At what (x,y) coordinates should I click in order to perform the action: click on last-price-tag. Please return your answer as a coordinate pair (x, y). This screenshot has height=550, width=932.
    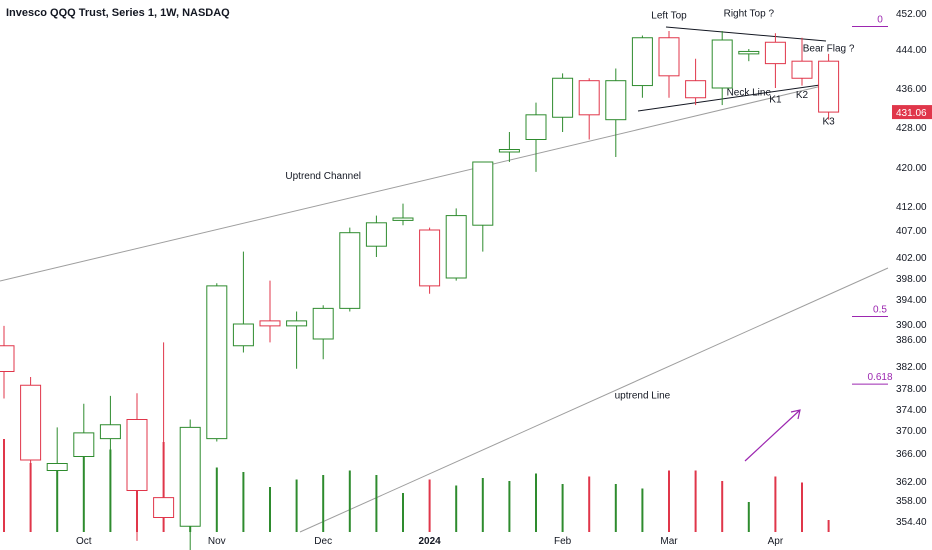
    Looking at the image, I should click on (912, 112).